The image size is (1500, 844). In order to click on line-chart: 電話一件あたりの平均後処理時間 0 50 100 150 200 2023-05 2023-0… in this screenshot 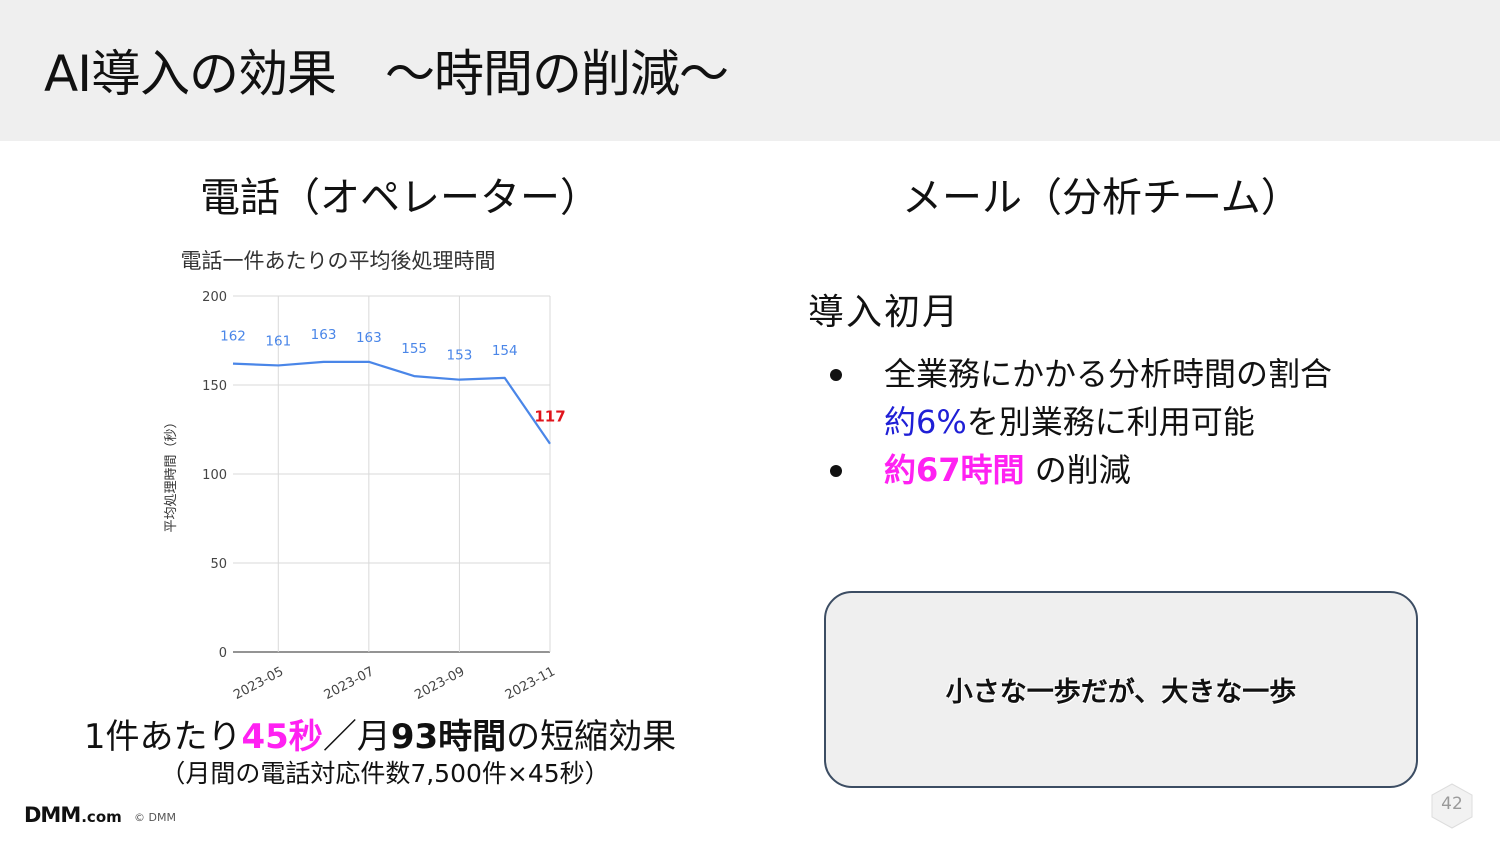, I will do `click(365, 476)`.